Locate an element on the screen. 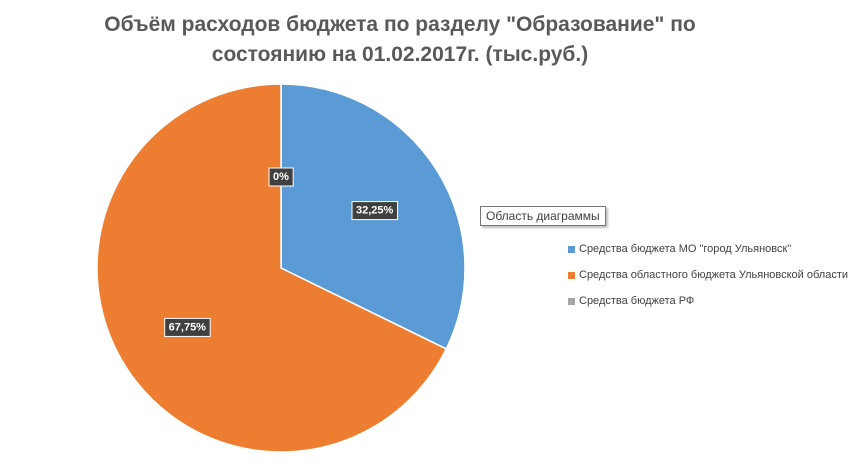  data-label-0: 32,25% is located at coordinates (375, 211).